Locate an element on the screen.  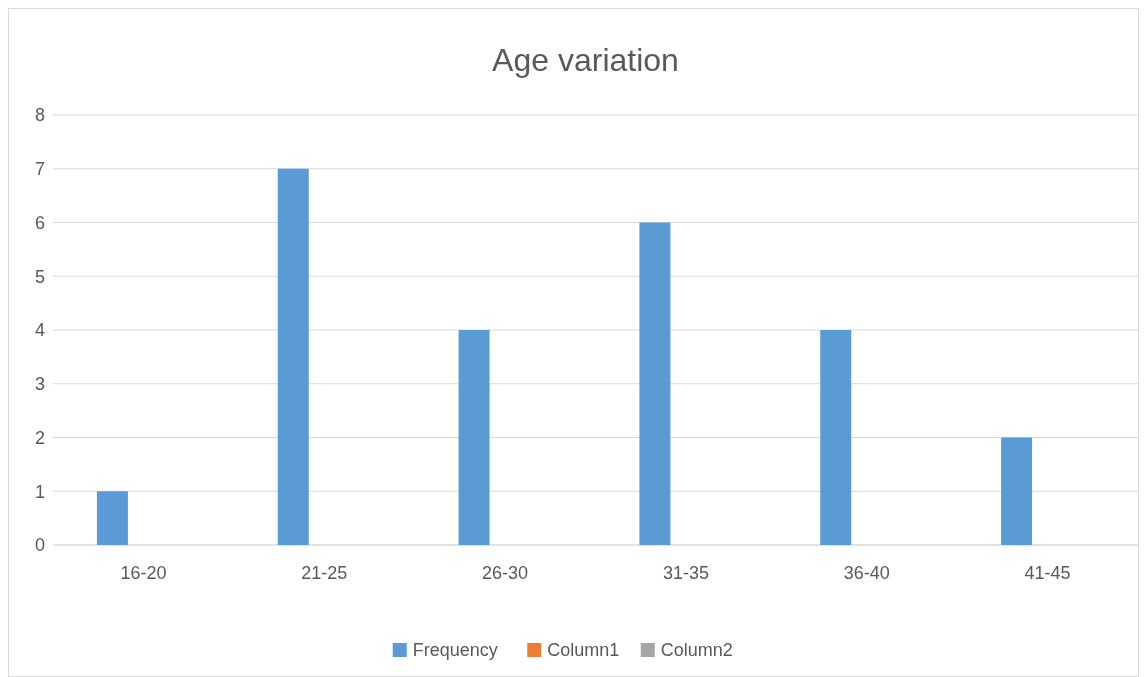
x-tick-label: 36-40 is located at coordinates (866, 573).